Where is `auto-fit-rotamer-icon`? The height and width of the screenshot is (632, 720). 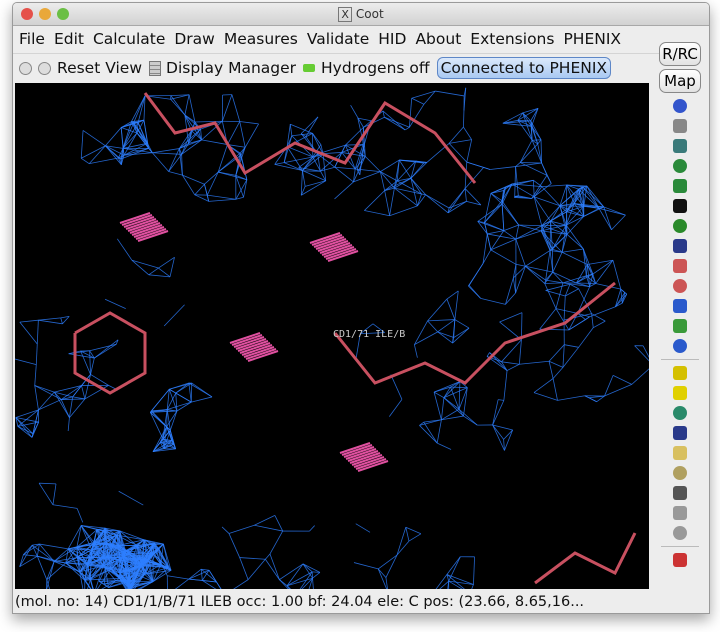 auto-fit-rotamer-icon is located at coordinates (680, 226).